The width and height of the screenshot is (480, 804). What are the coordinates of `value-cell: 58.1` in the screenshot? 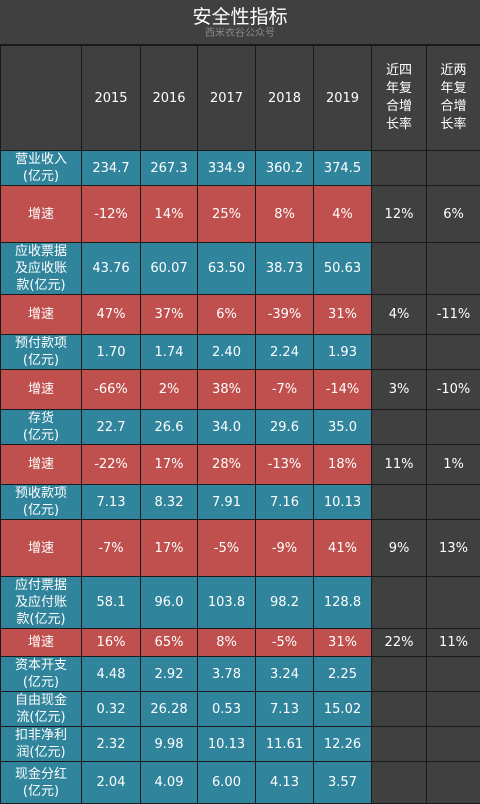 It's located at (111, 603).